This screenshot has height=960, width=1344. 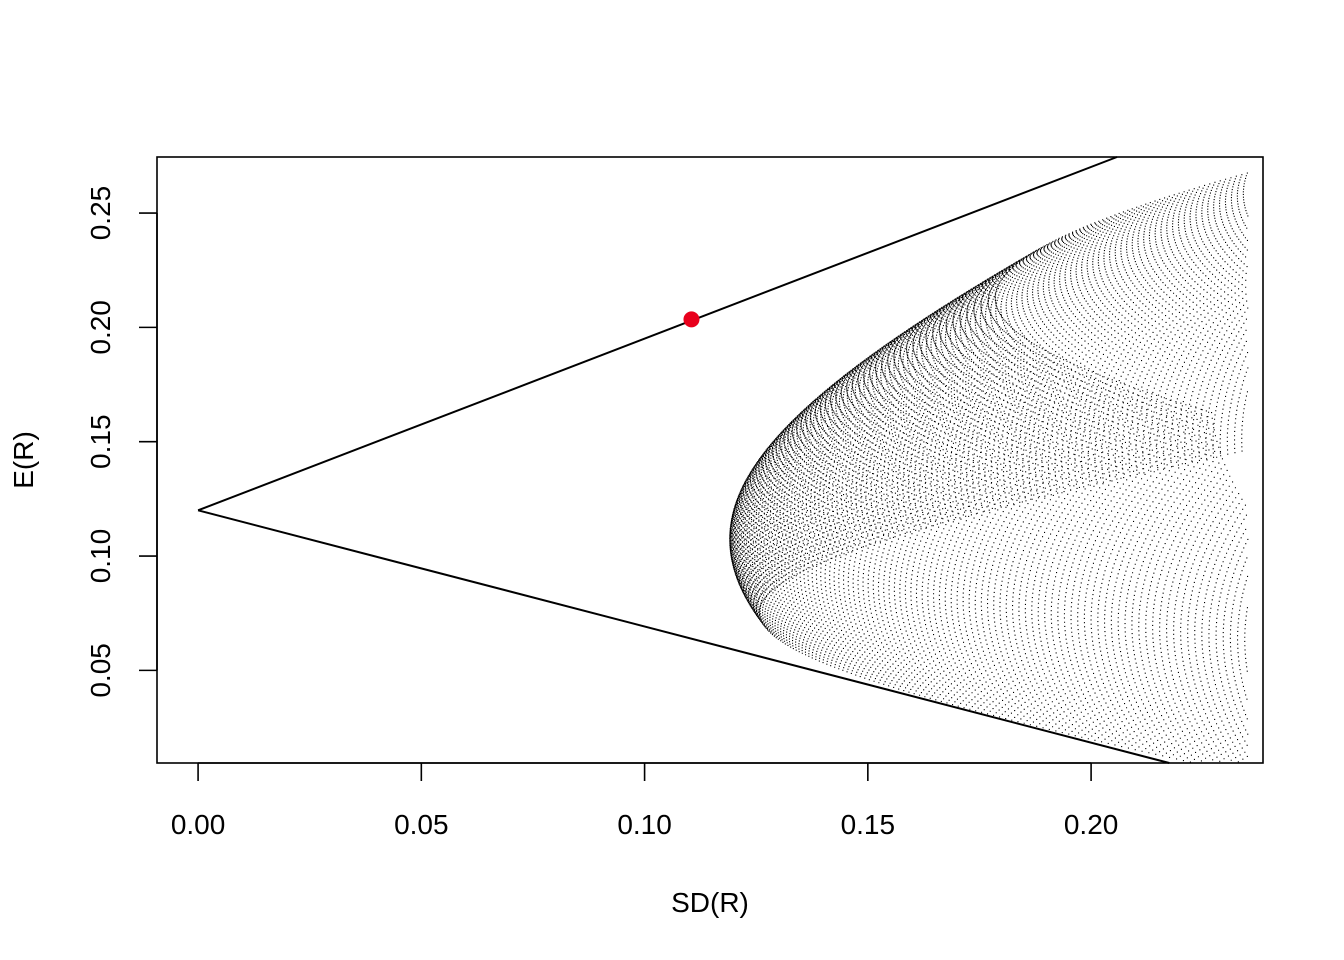 What do you see at coordinates (644, 824) in the screenshot?
I see `x-tick-label: 0.10` at bounding box center [644, 824].